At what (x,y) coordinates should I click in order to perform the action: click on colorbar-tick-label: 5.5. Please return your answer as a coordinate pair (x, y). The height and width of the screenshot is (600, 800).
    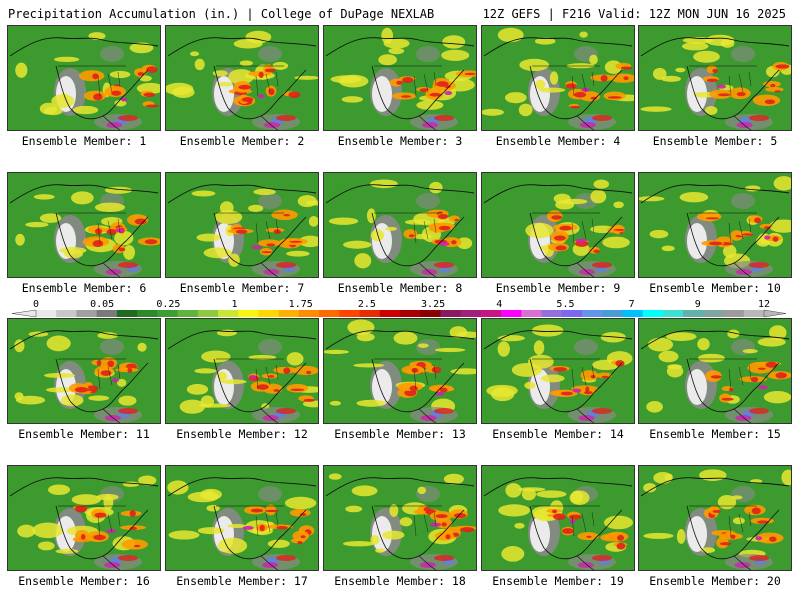
    Looking at the image, I should click on (565, 304).